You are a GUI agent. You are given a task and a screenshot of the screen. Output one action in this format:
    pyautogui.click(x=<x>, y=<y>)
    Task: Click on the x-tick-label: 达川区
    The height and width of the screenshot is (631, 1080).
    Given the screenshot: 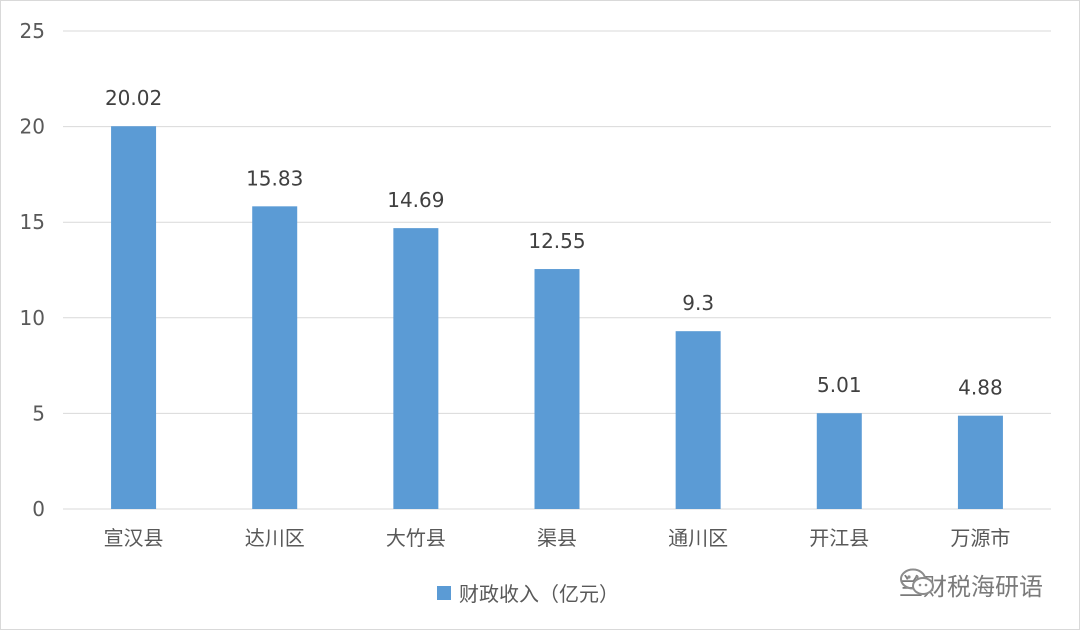 What is the action you would take?
    pyautogui.click(x=275, y=538)
    